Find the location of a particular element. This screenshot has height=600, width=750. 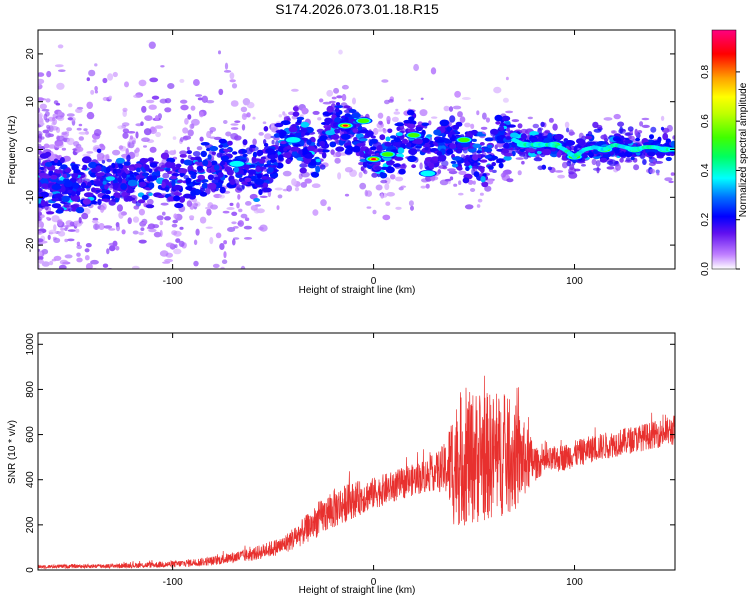

y-tick-label: 10 is located at coordinates (30, 102).